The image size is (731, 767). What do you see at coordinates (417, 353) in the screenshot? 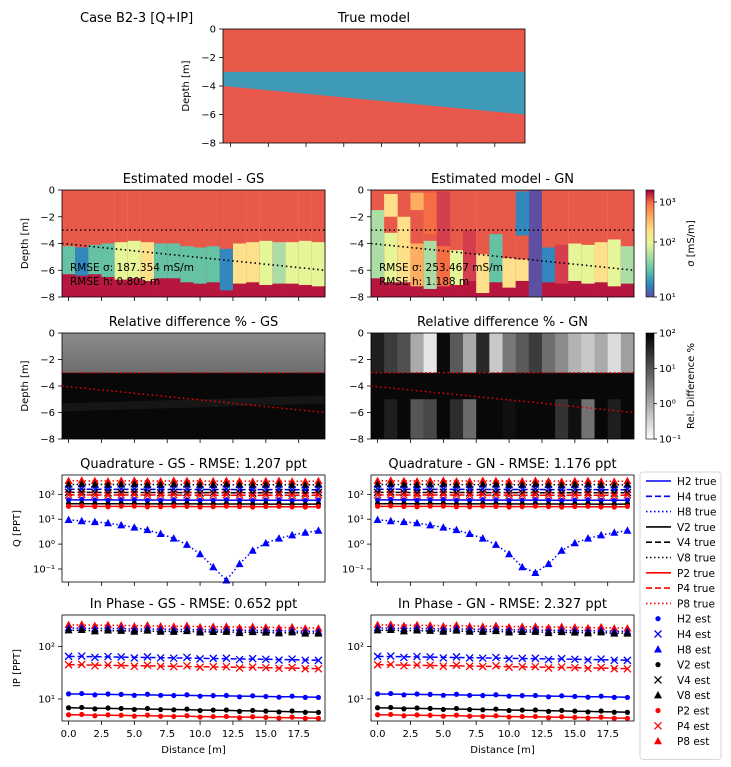
I see `rel-top-cell` at bounding box center [417, 353].